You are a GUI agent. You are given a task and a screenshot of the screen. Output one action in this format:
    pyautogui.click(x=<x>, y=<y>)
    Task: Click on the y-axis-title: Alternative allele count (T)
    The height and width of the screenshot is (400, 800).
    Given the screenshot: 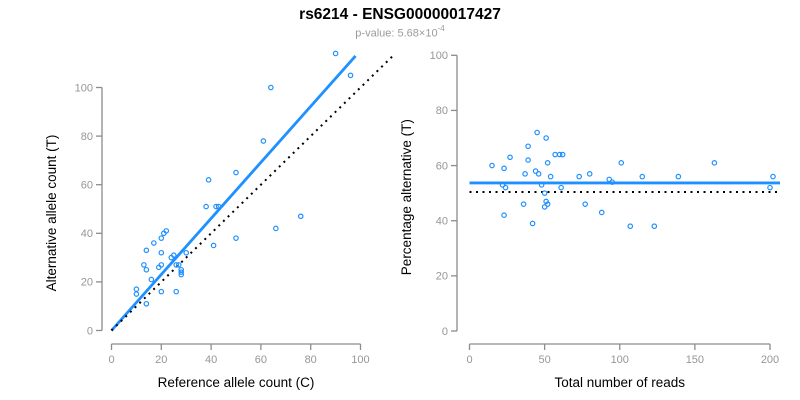 What is the action you would take?
    pyautogui.click(x=51, y=213)
    